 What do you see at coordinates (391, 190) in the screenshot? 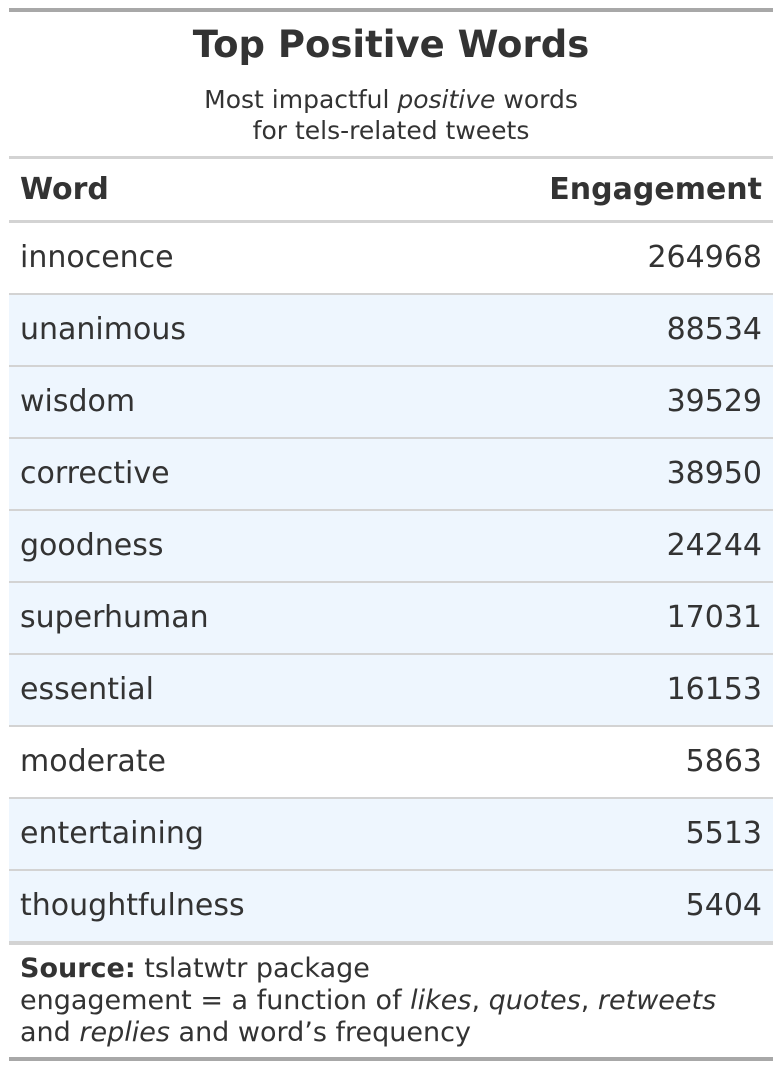
I see `column-header-row: Word Engagement` at bounding box center [391, 190].